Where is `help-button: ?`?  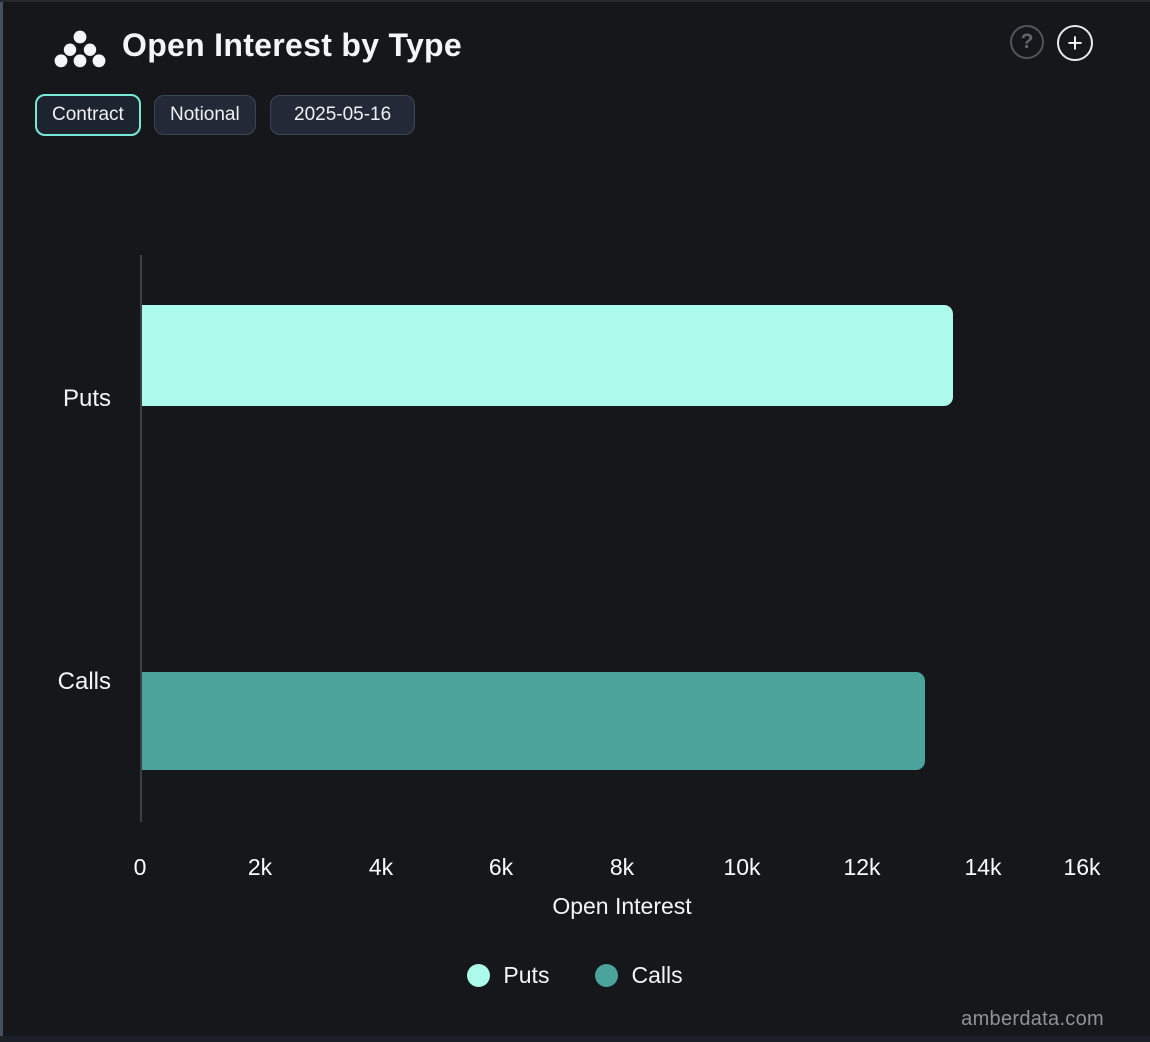
help-button: ? is located at coordinates (1027, 42).